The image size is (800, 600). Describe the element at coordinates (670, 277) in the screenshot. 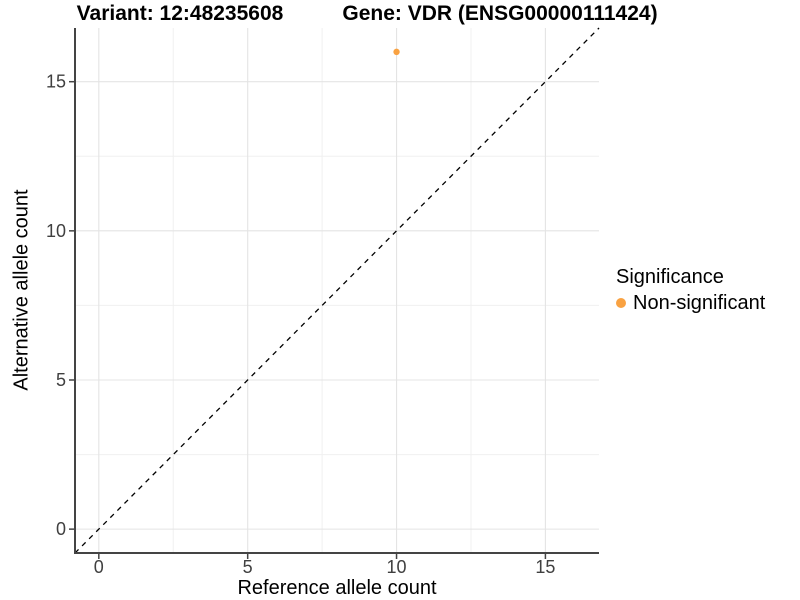

I see `legend-title: Significance` at that location.